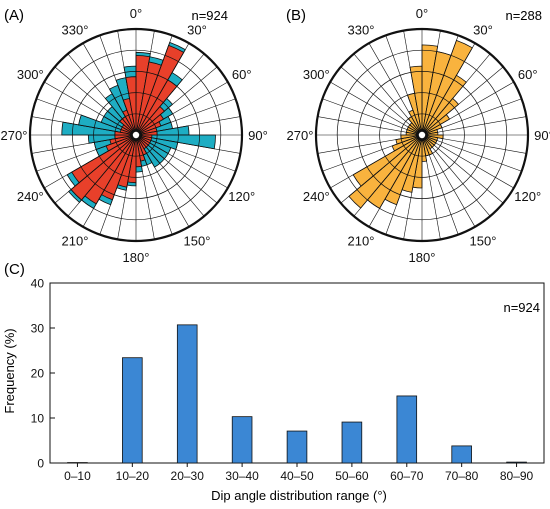  I want to click on x-tick-label: 40–50, so click(297, 476).